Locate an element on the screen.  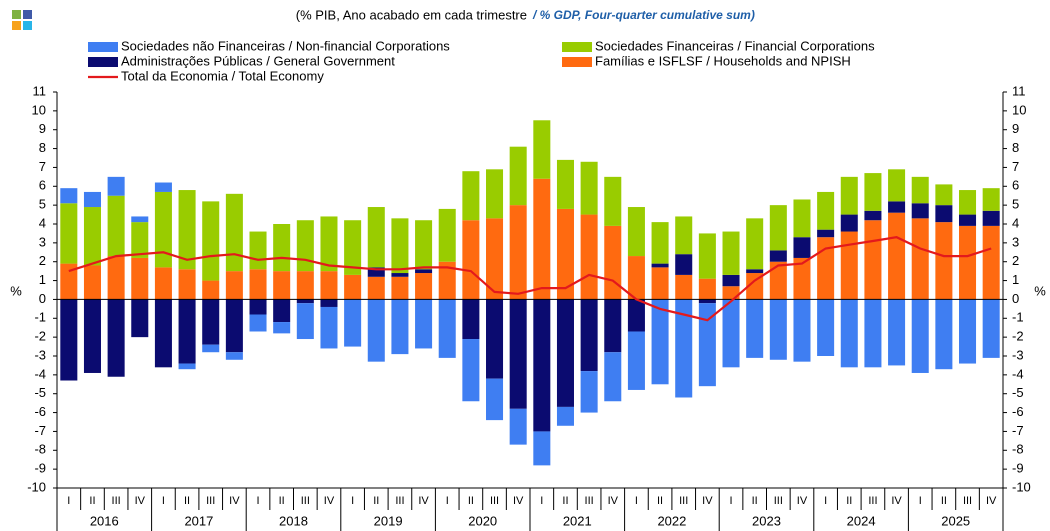
year-label: 2020 is located at coordinates (482, 520).